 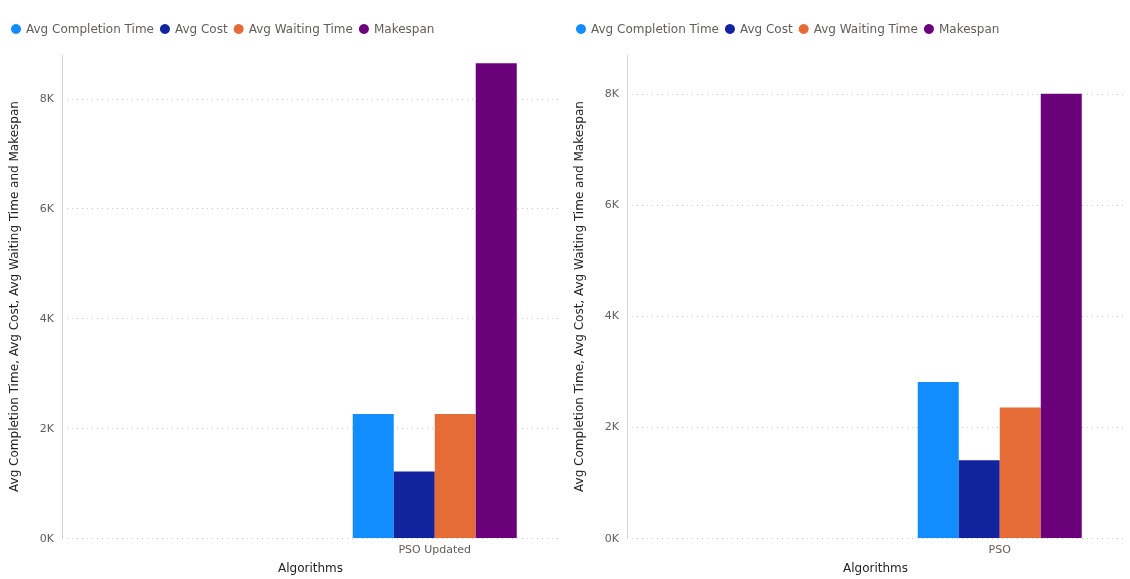 What do you see at coordinates (435, 549) in the screenshot?
I see `x-tick-label: PSO Updated` at bounding box center [435, 549].